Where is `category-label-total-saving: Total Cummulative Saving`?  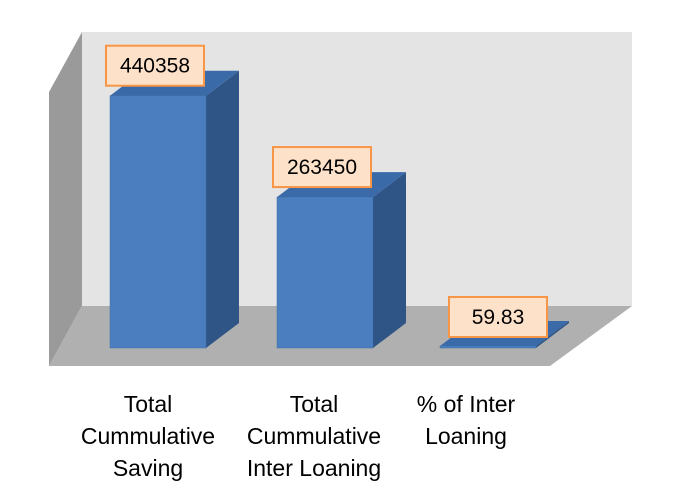
category-label-total-saving: Total Cummulative Saving is located at coordinates (148, 436).